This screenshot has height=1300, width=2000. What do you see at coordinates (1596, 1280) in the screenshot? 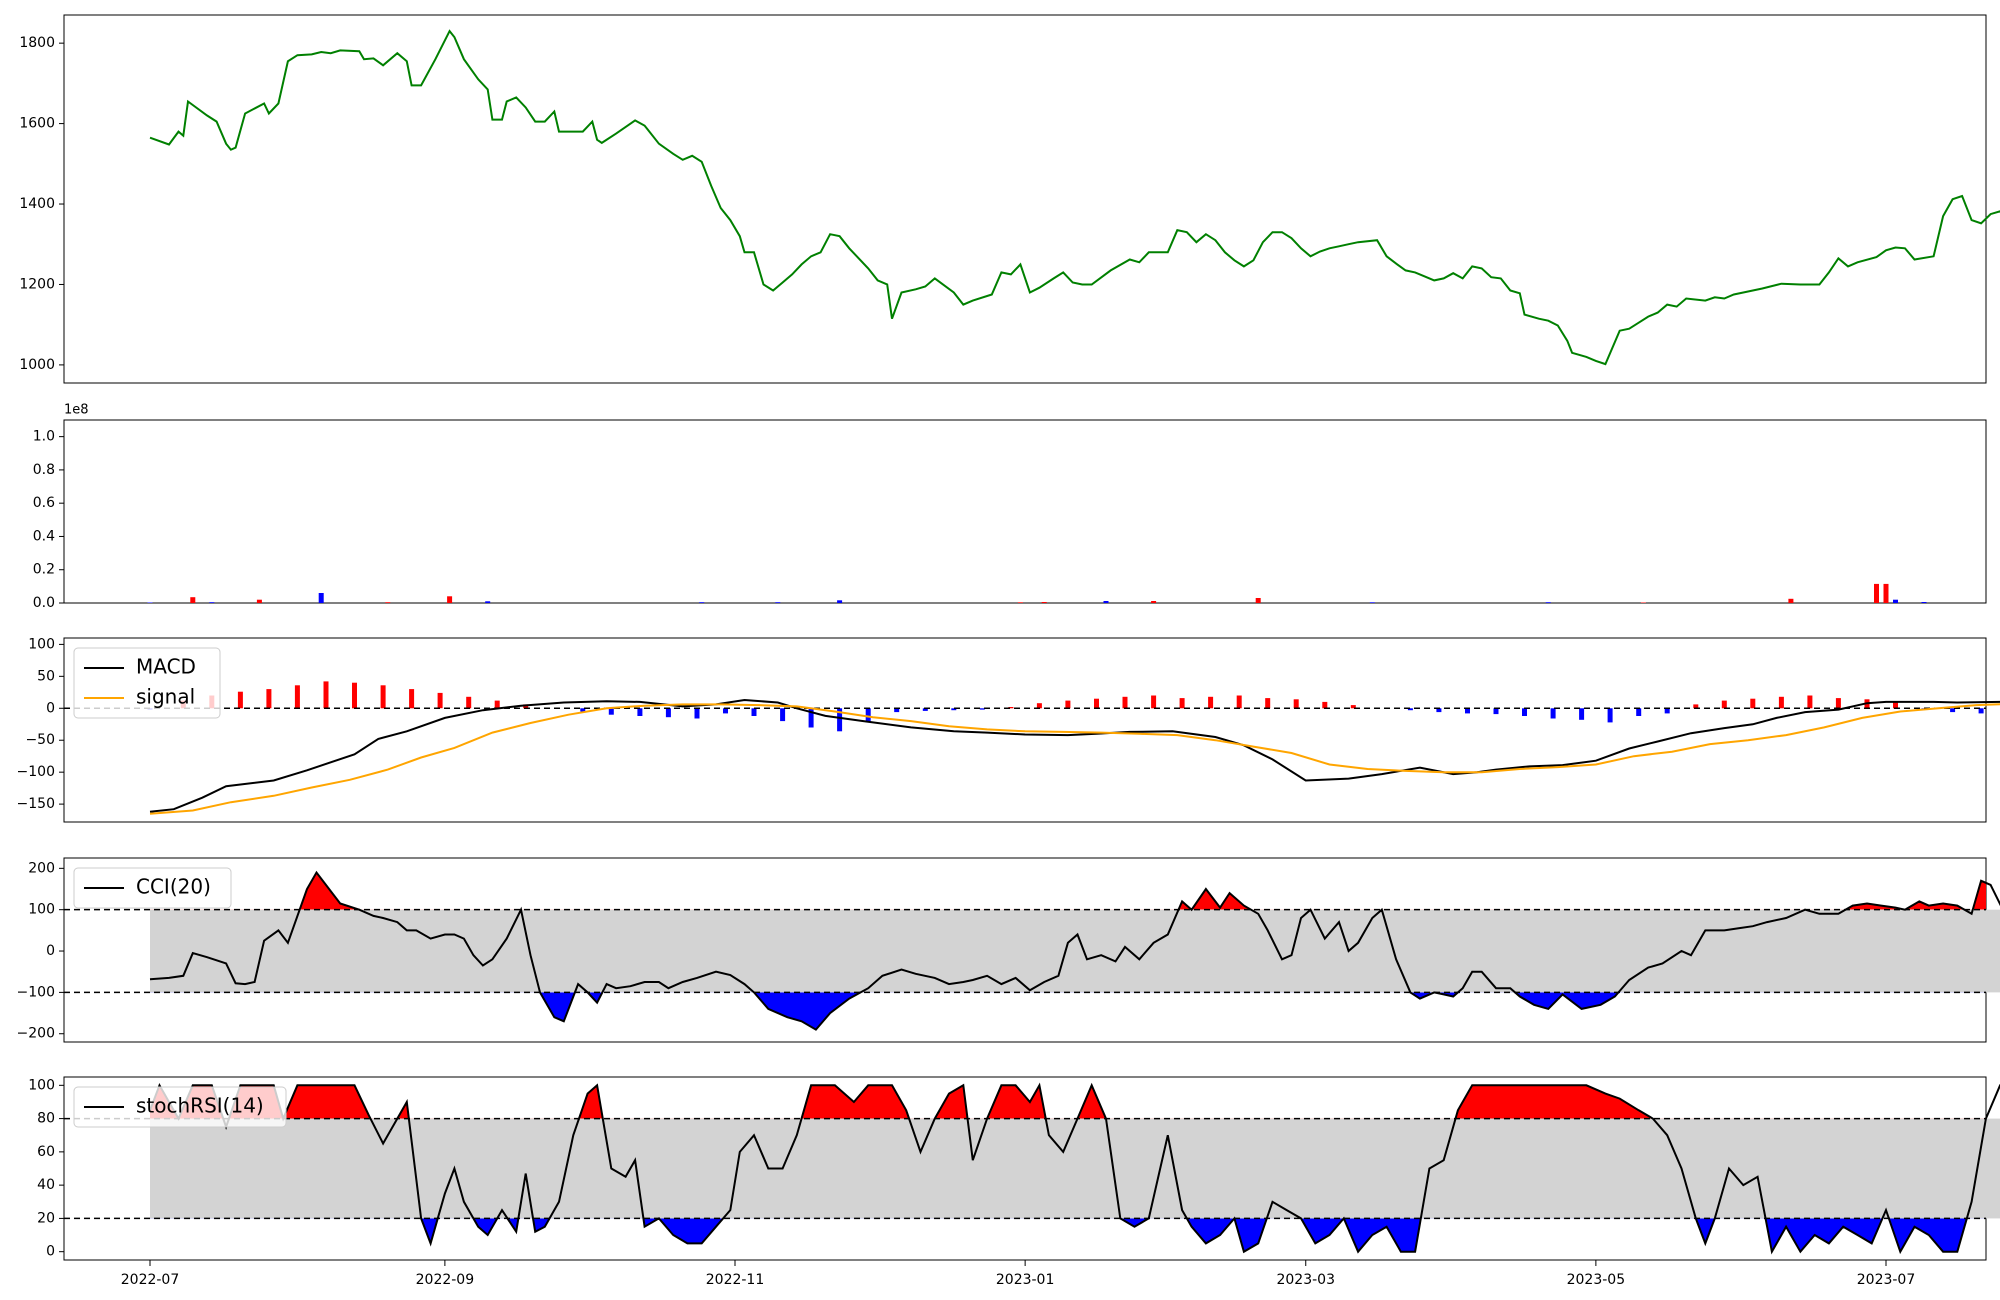
I see `x-tick-label: 2023-05` at bounding box center [1596, 1280].